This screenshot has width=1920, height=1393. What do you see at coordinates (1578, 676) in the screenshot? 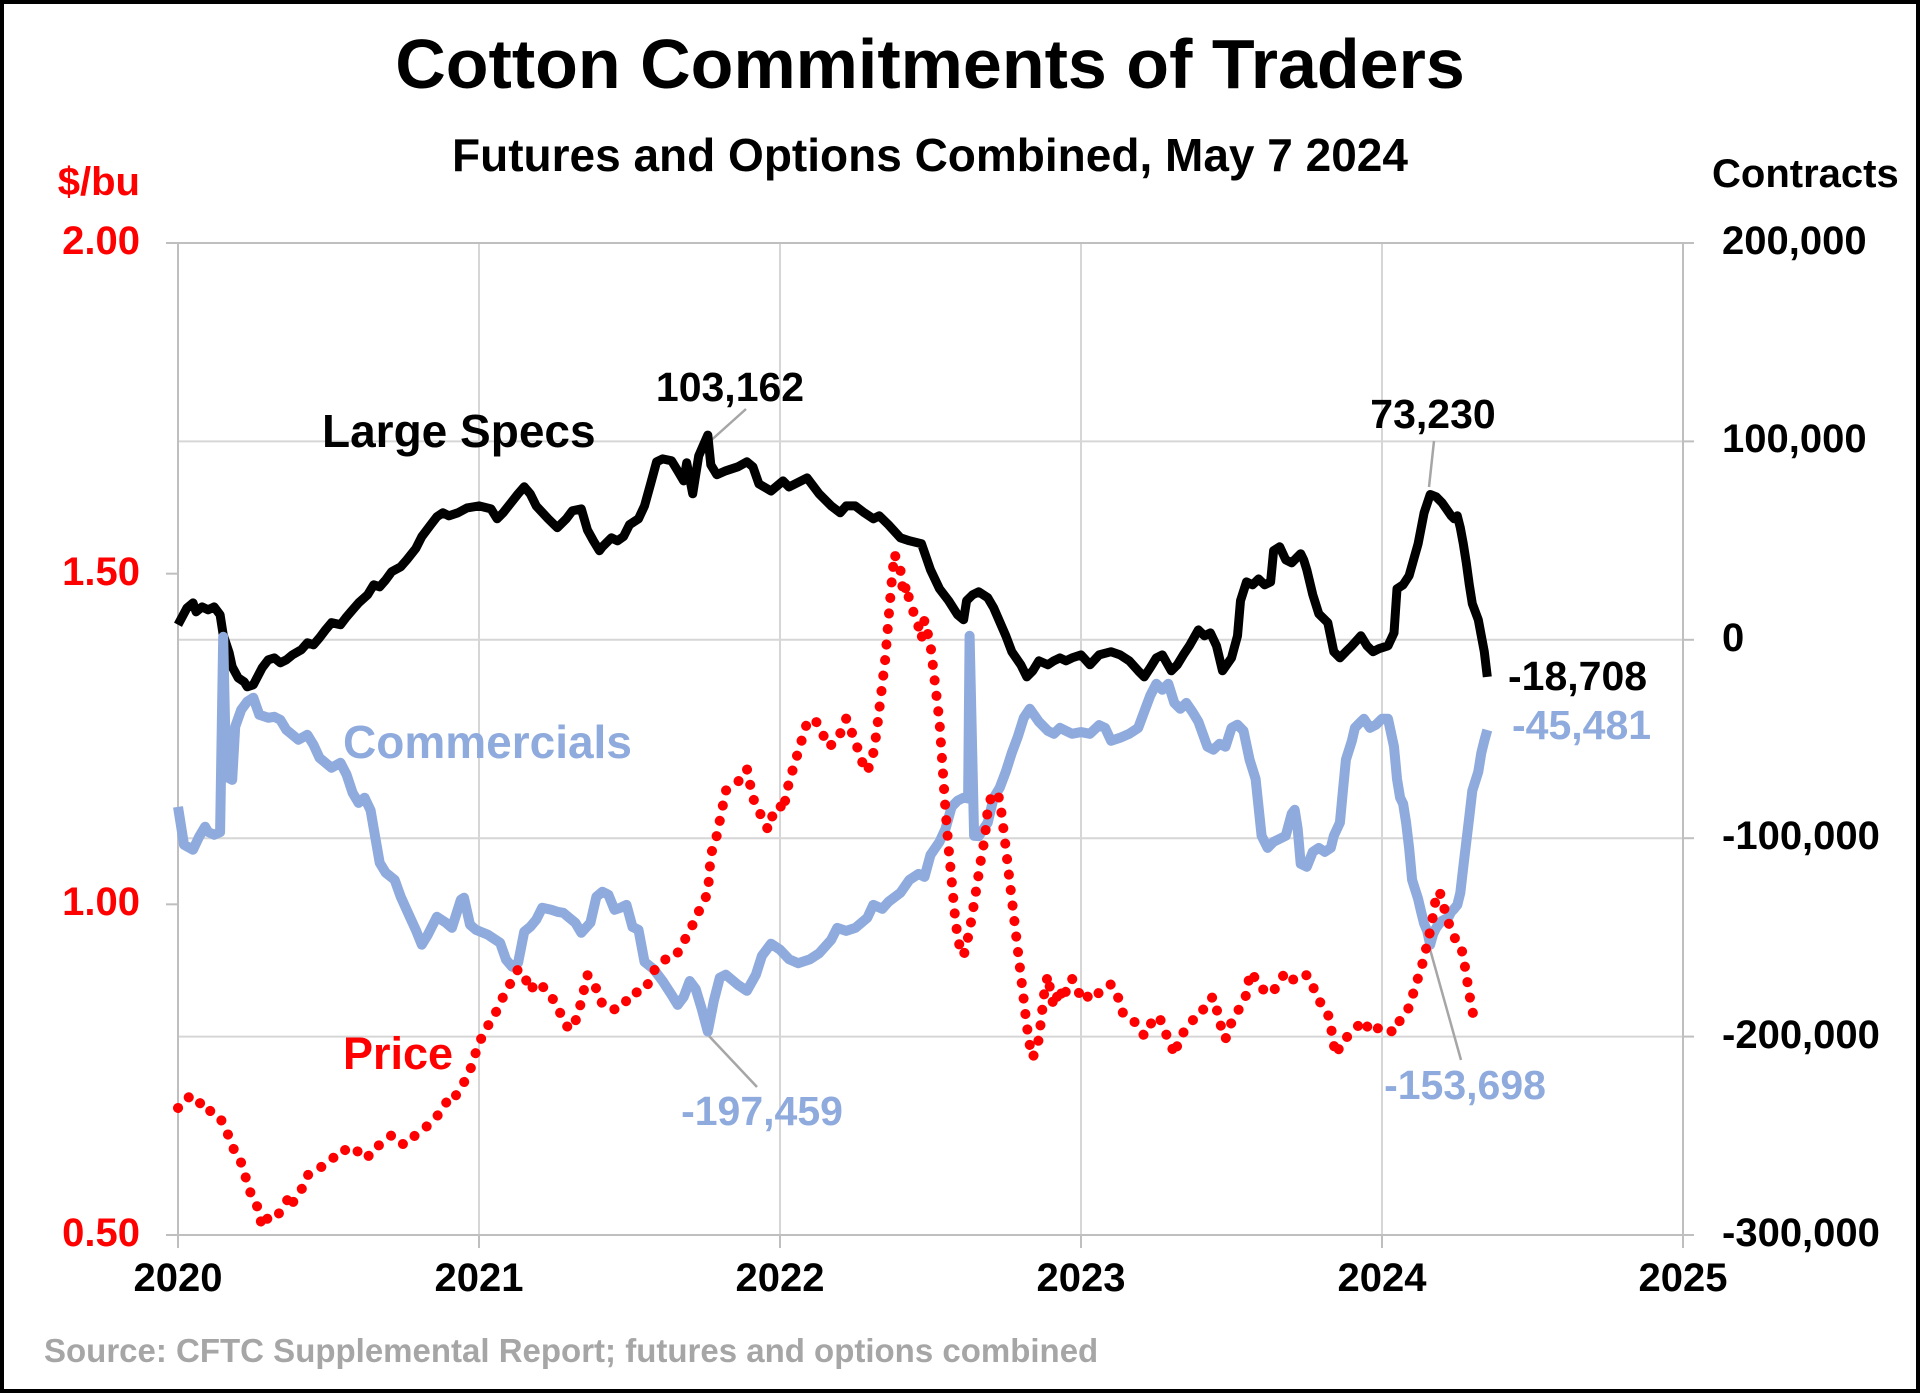
I see `annotation-large-specs-last: -18,708` at bounding box center [1578, 676].